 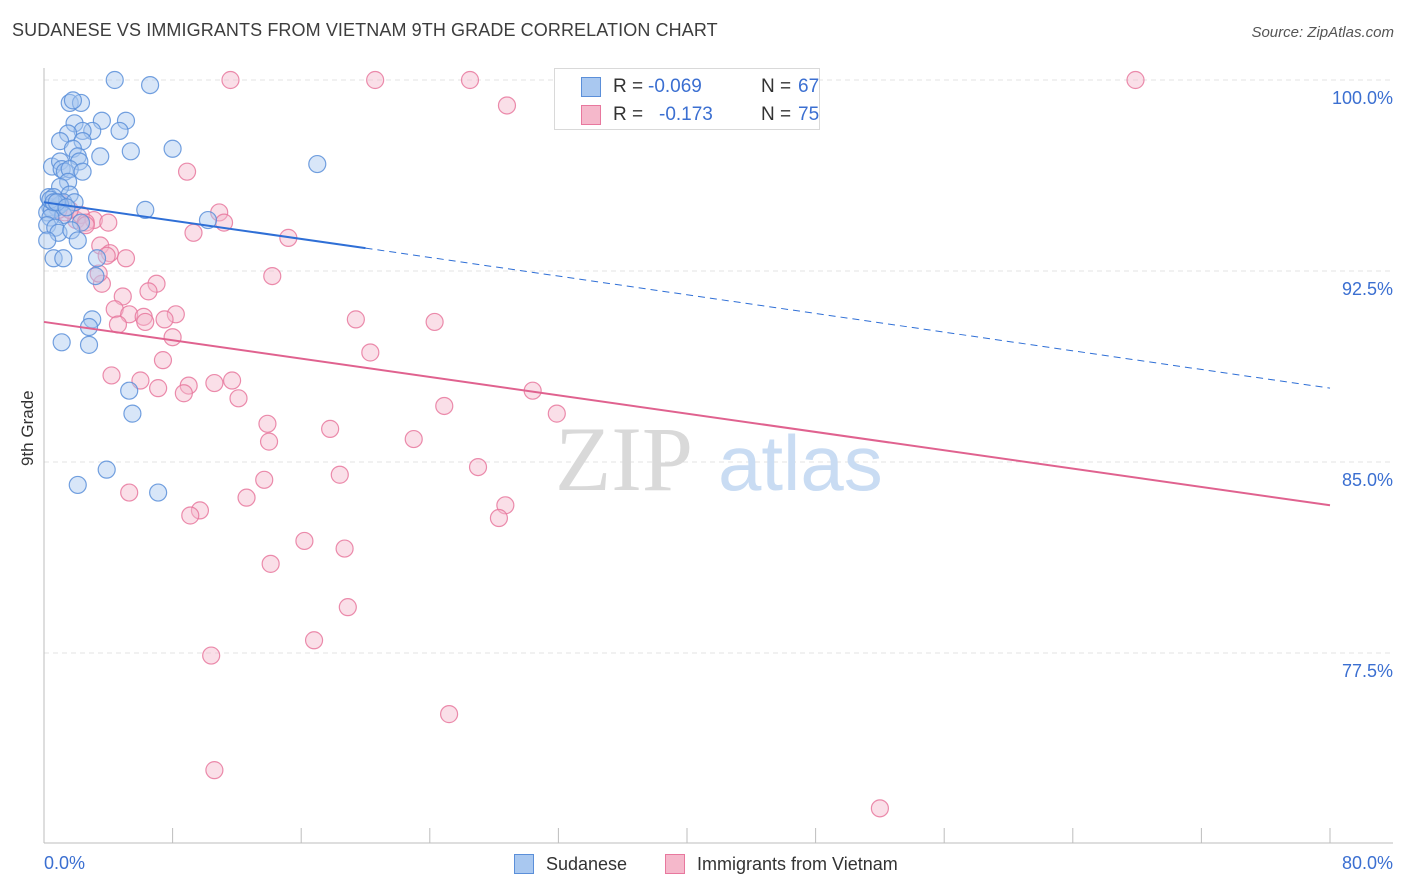 I want to click on legend-swatch-blue, so click(x=591, y=87).